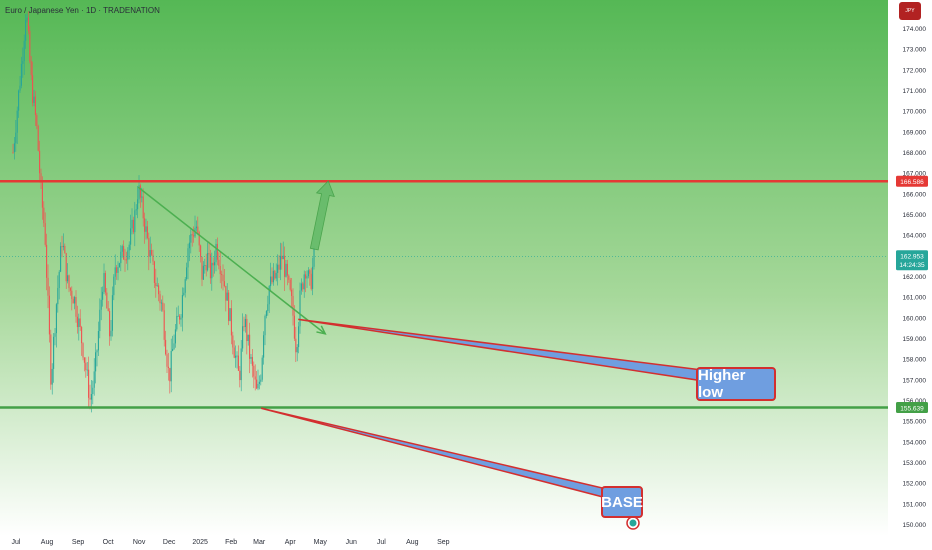 The image size is (932, 550). Describe the element at coordinates (736, 384) in the screenshot. I see `callout-higher-low: Higher low` at that location.